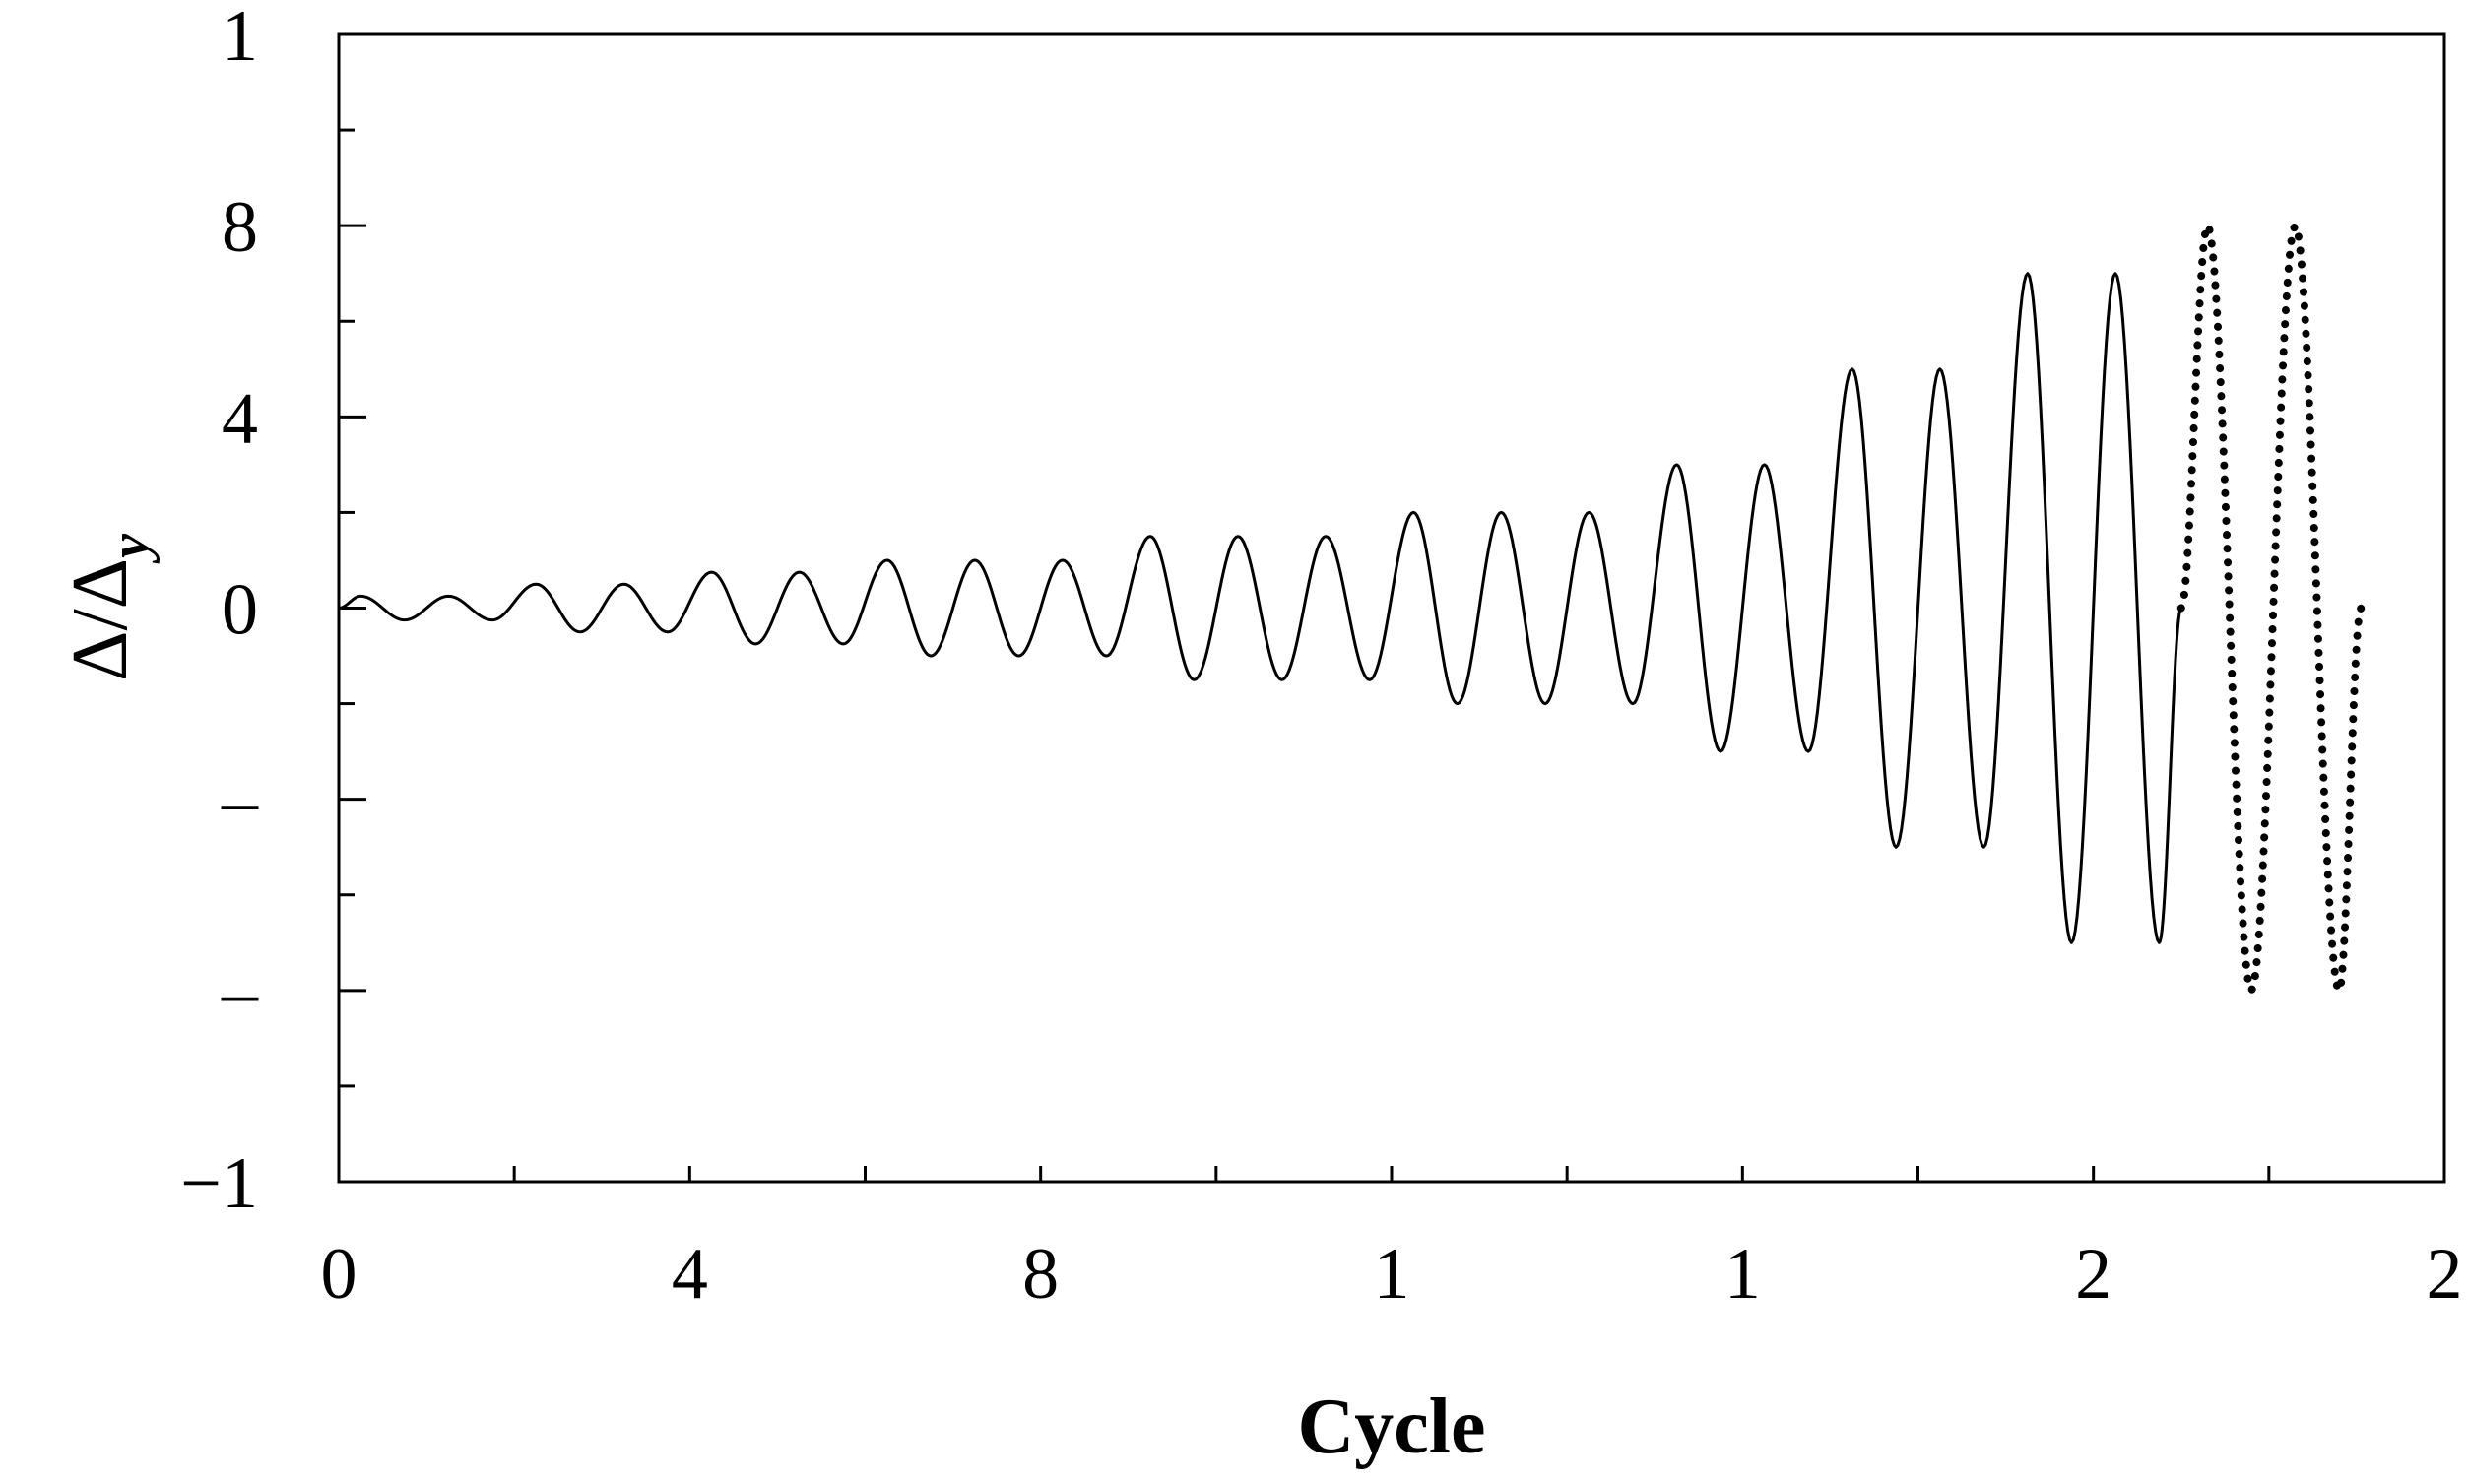 The height and width of the screenshot is (1484, 2468). I want to click on series-dotted-line, so click(2271, 608).